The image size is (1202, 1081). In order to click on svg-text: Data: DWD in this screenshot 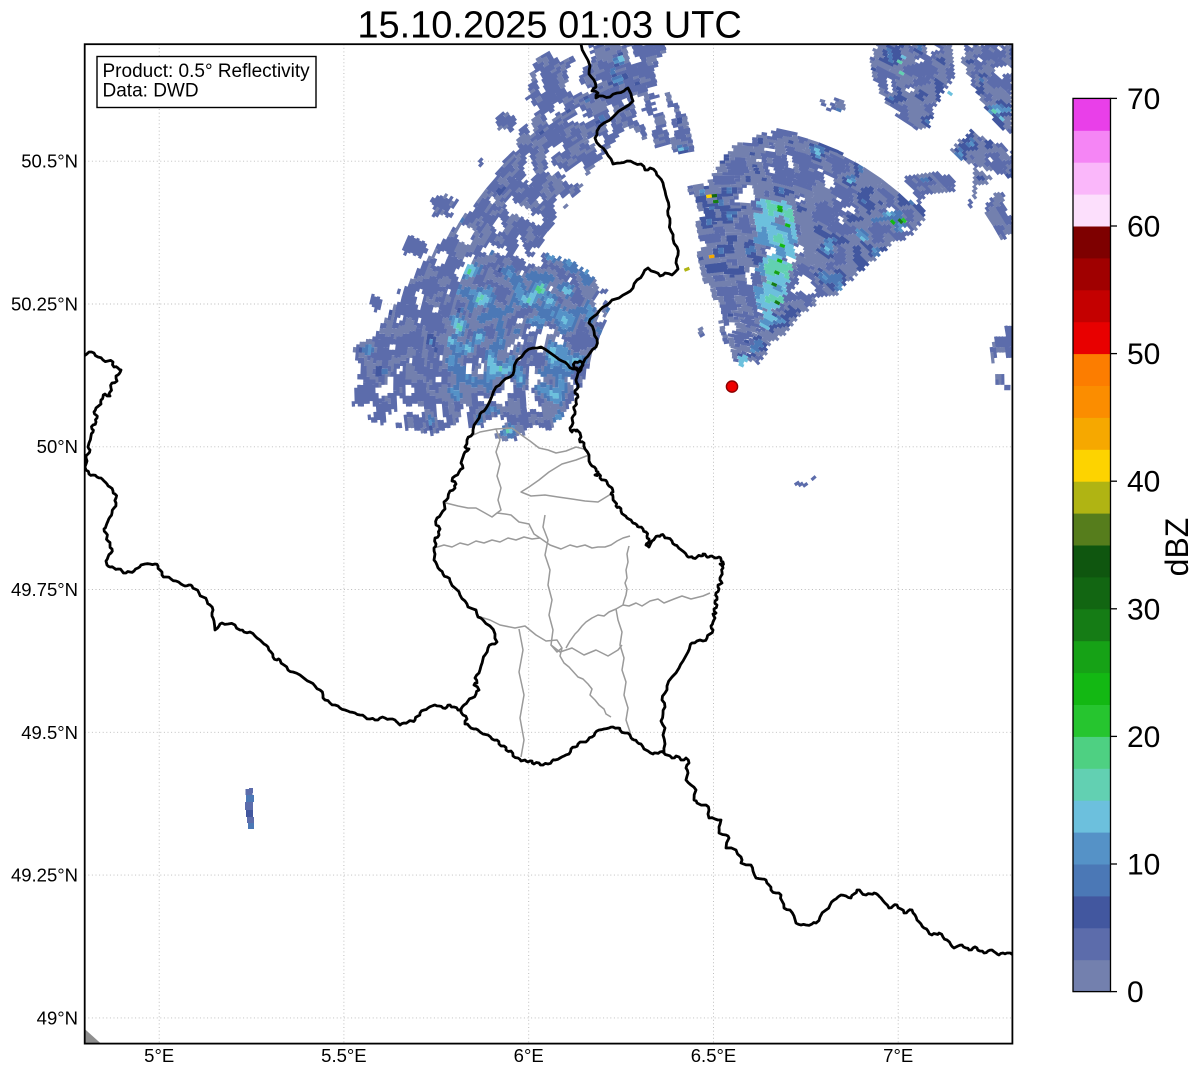, I will do `click(151, 91)`.